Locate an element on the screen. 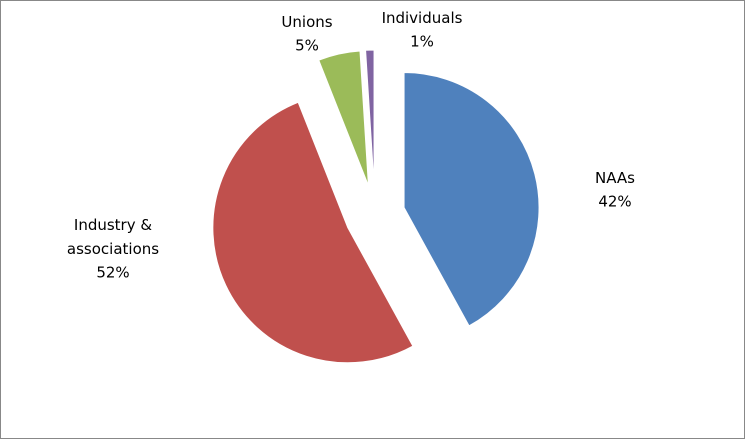 The width and height of the screenshot is (745, 439). slice-label: Individuals is located at coordinates (422, 18).